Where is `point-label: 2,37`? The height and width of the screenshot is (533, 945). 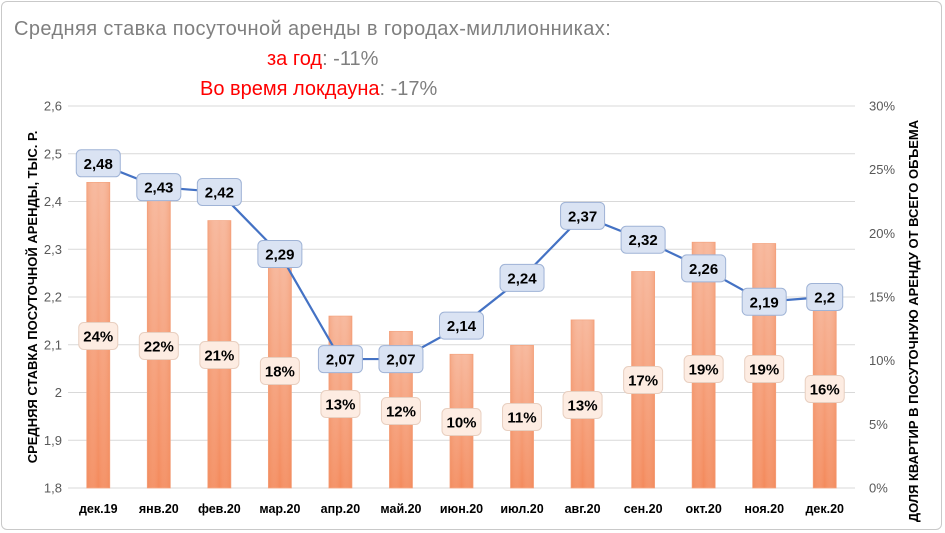
point-label: 2,37 is located at coordinates (582, 216).